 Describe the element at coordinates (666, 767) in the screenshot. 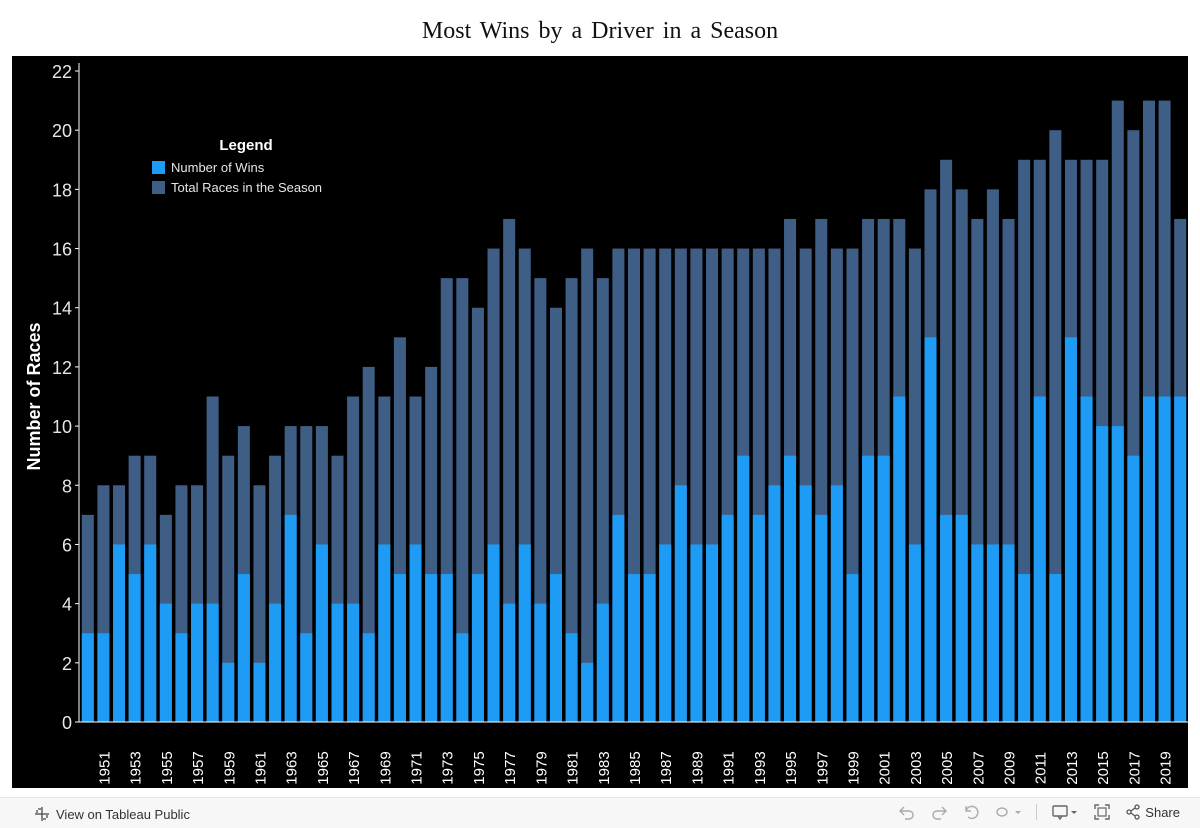

I see `x-tick-label: 1987` at that location.